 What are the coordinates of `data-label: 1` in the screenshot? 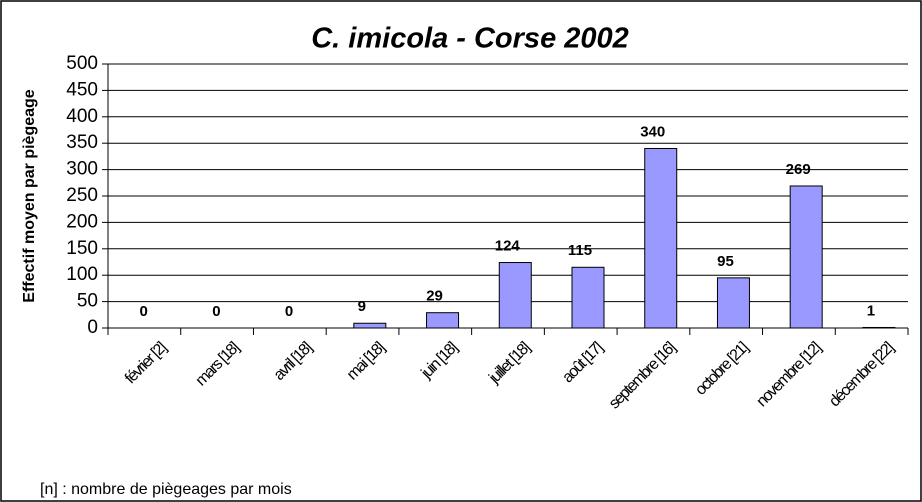 It's located at (871, 310).